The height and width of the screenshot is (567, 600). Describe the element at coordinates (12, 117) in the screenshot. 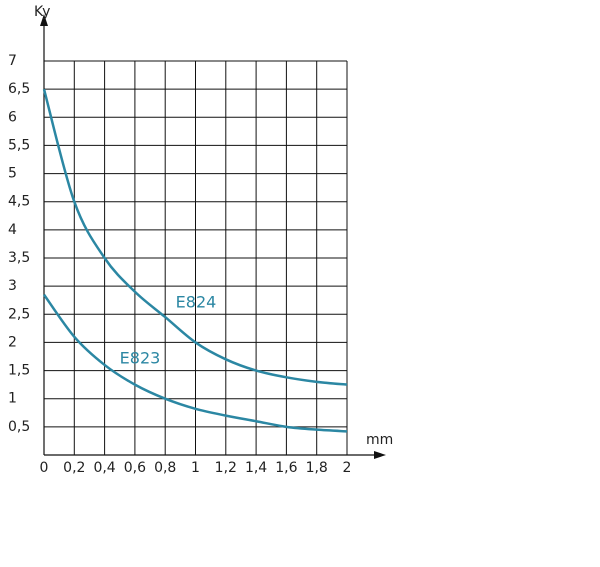

I see `y-tick-label: 6` at that location.